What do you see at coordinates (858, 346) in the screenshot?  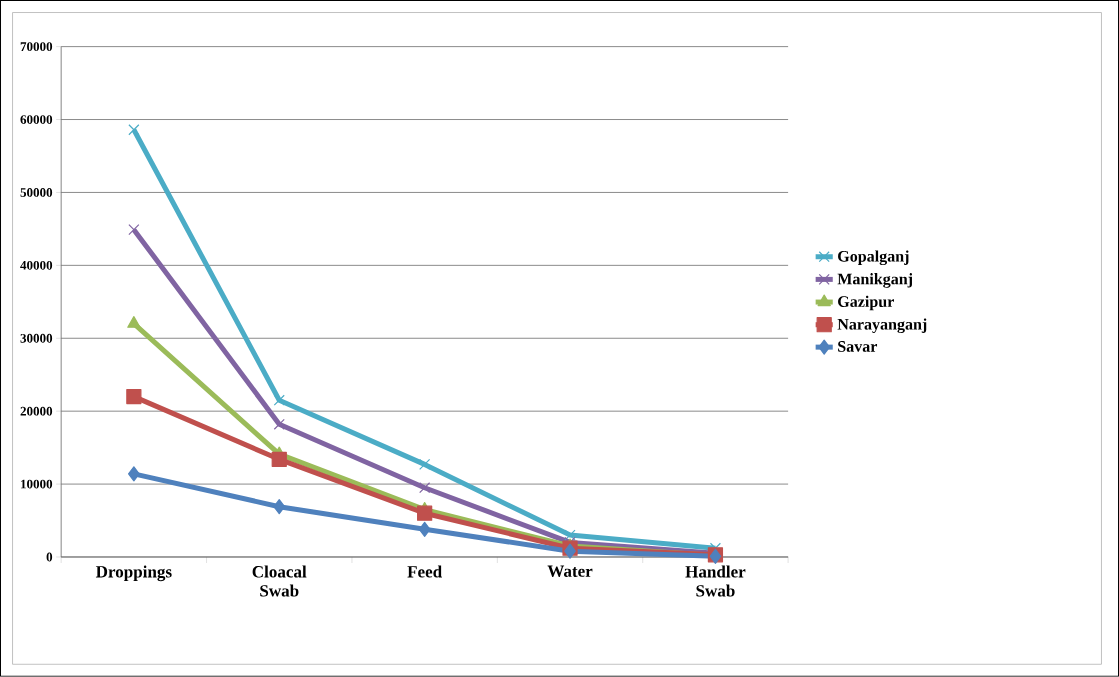 I see `legend-label: Savar` at bounding box center [858, 346].